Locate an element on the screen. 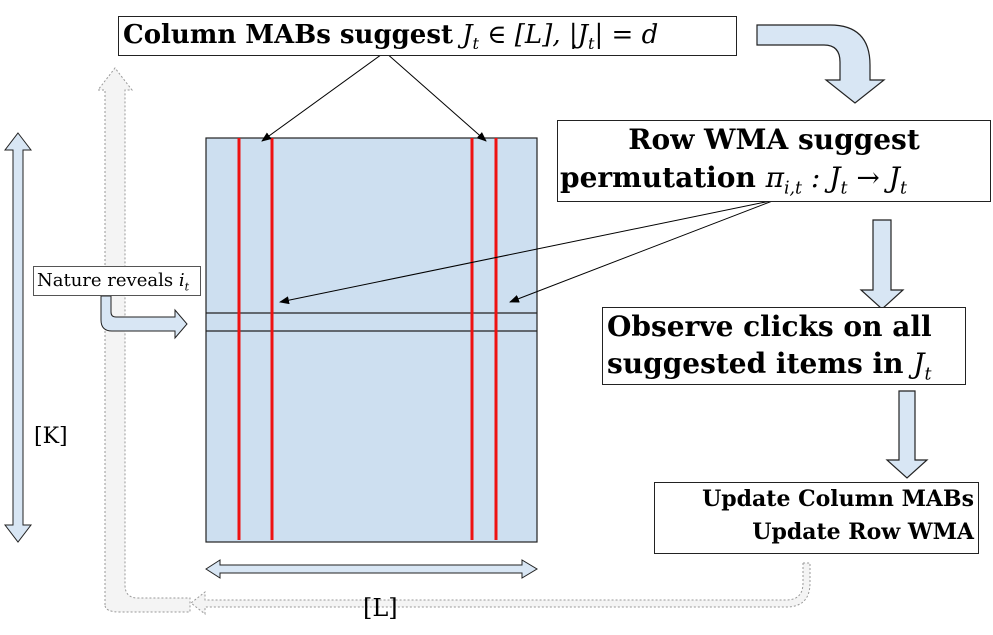 This screenshot has height=635, width=993. pointer-arrow-row-right is located at coordinates (642, 251).